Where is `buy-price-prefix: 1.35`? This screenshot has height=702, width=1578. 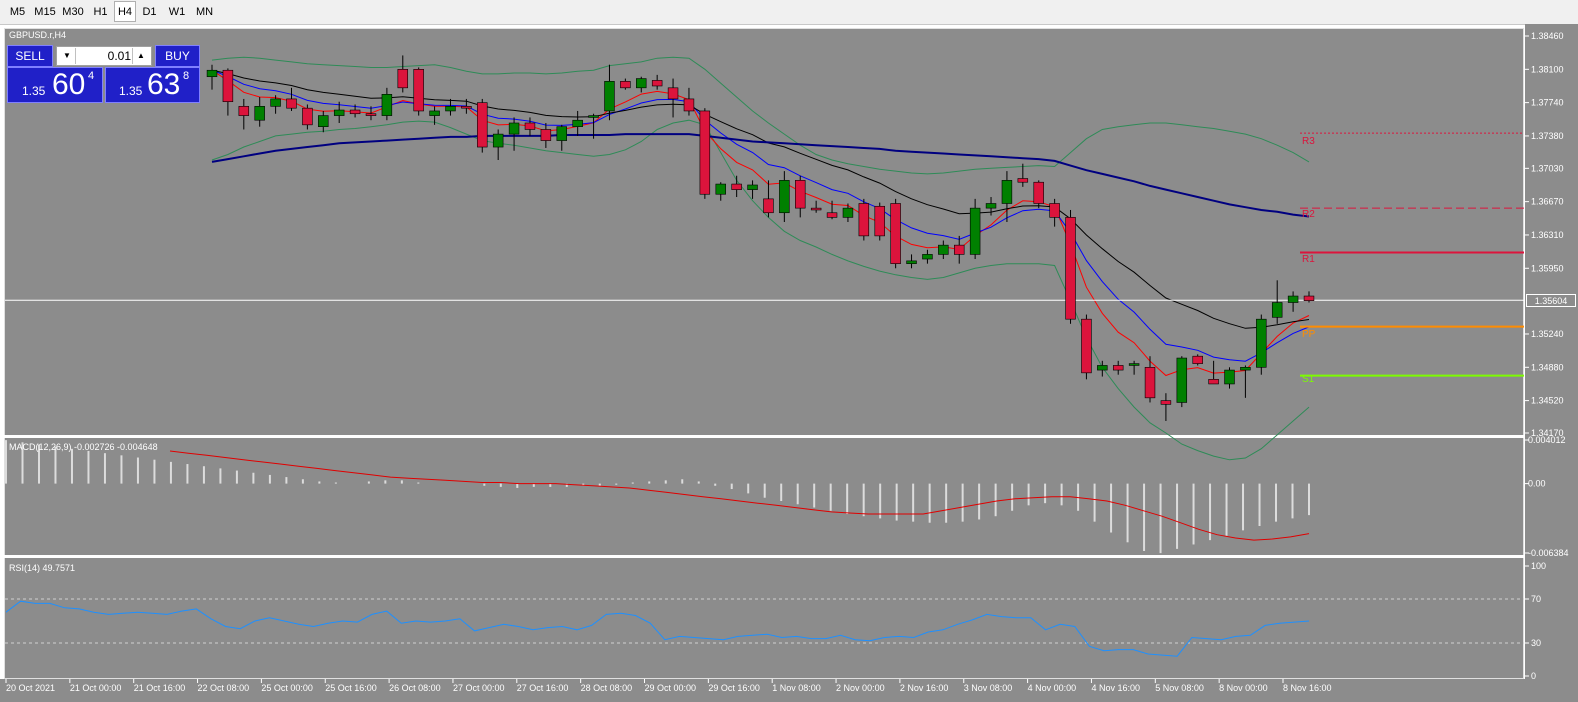
buy-price-prefix: 1.35 is located at coordinates (131, 91).